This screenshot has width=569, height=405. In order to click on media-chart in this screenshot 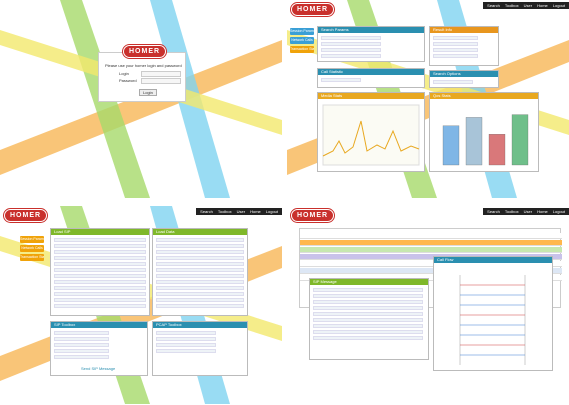, I will do `click(371, 135)`.